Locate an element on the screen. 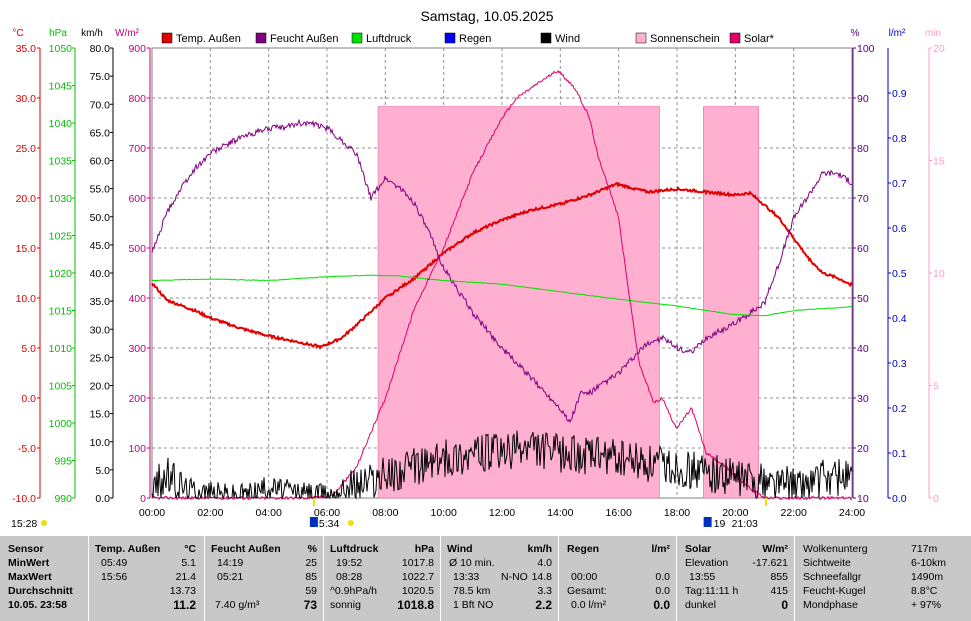  wind-avg10-label: Ø 10 min. is located at coordinates (472, 563).